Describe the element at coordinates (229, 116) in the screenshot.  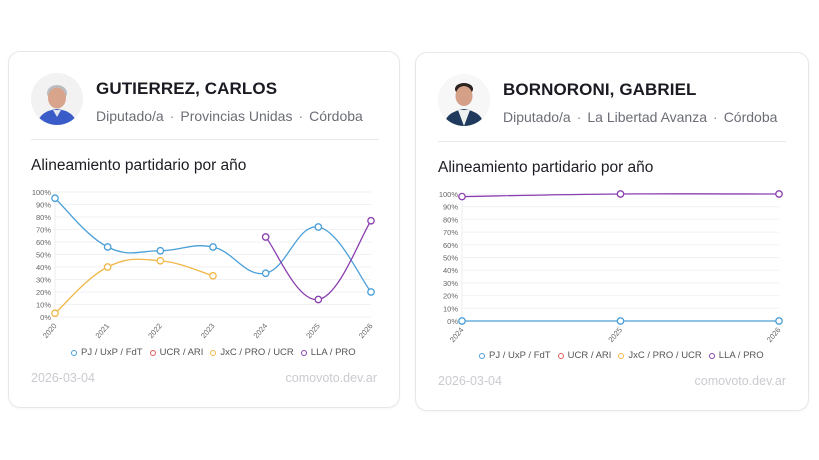
I see `legislator-meta: Diputado/a · Provincias Unidas · Córdoba` at that location.